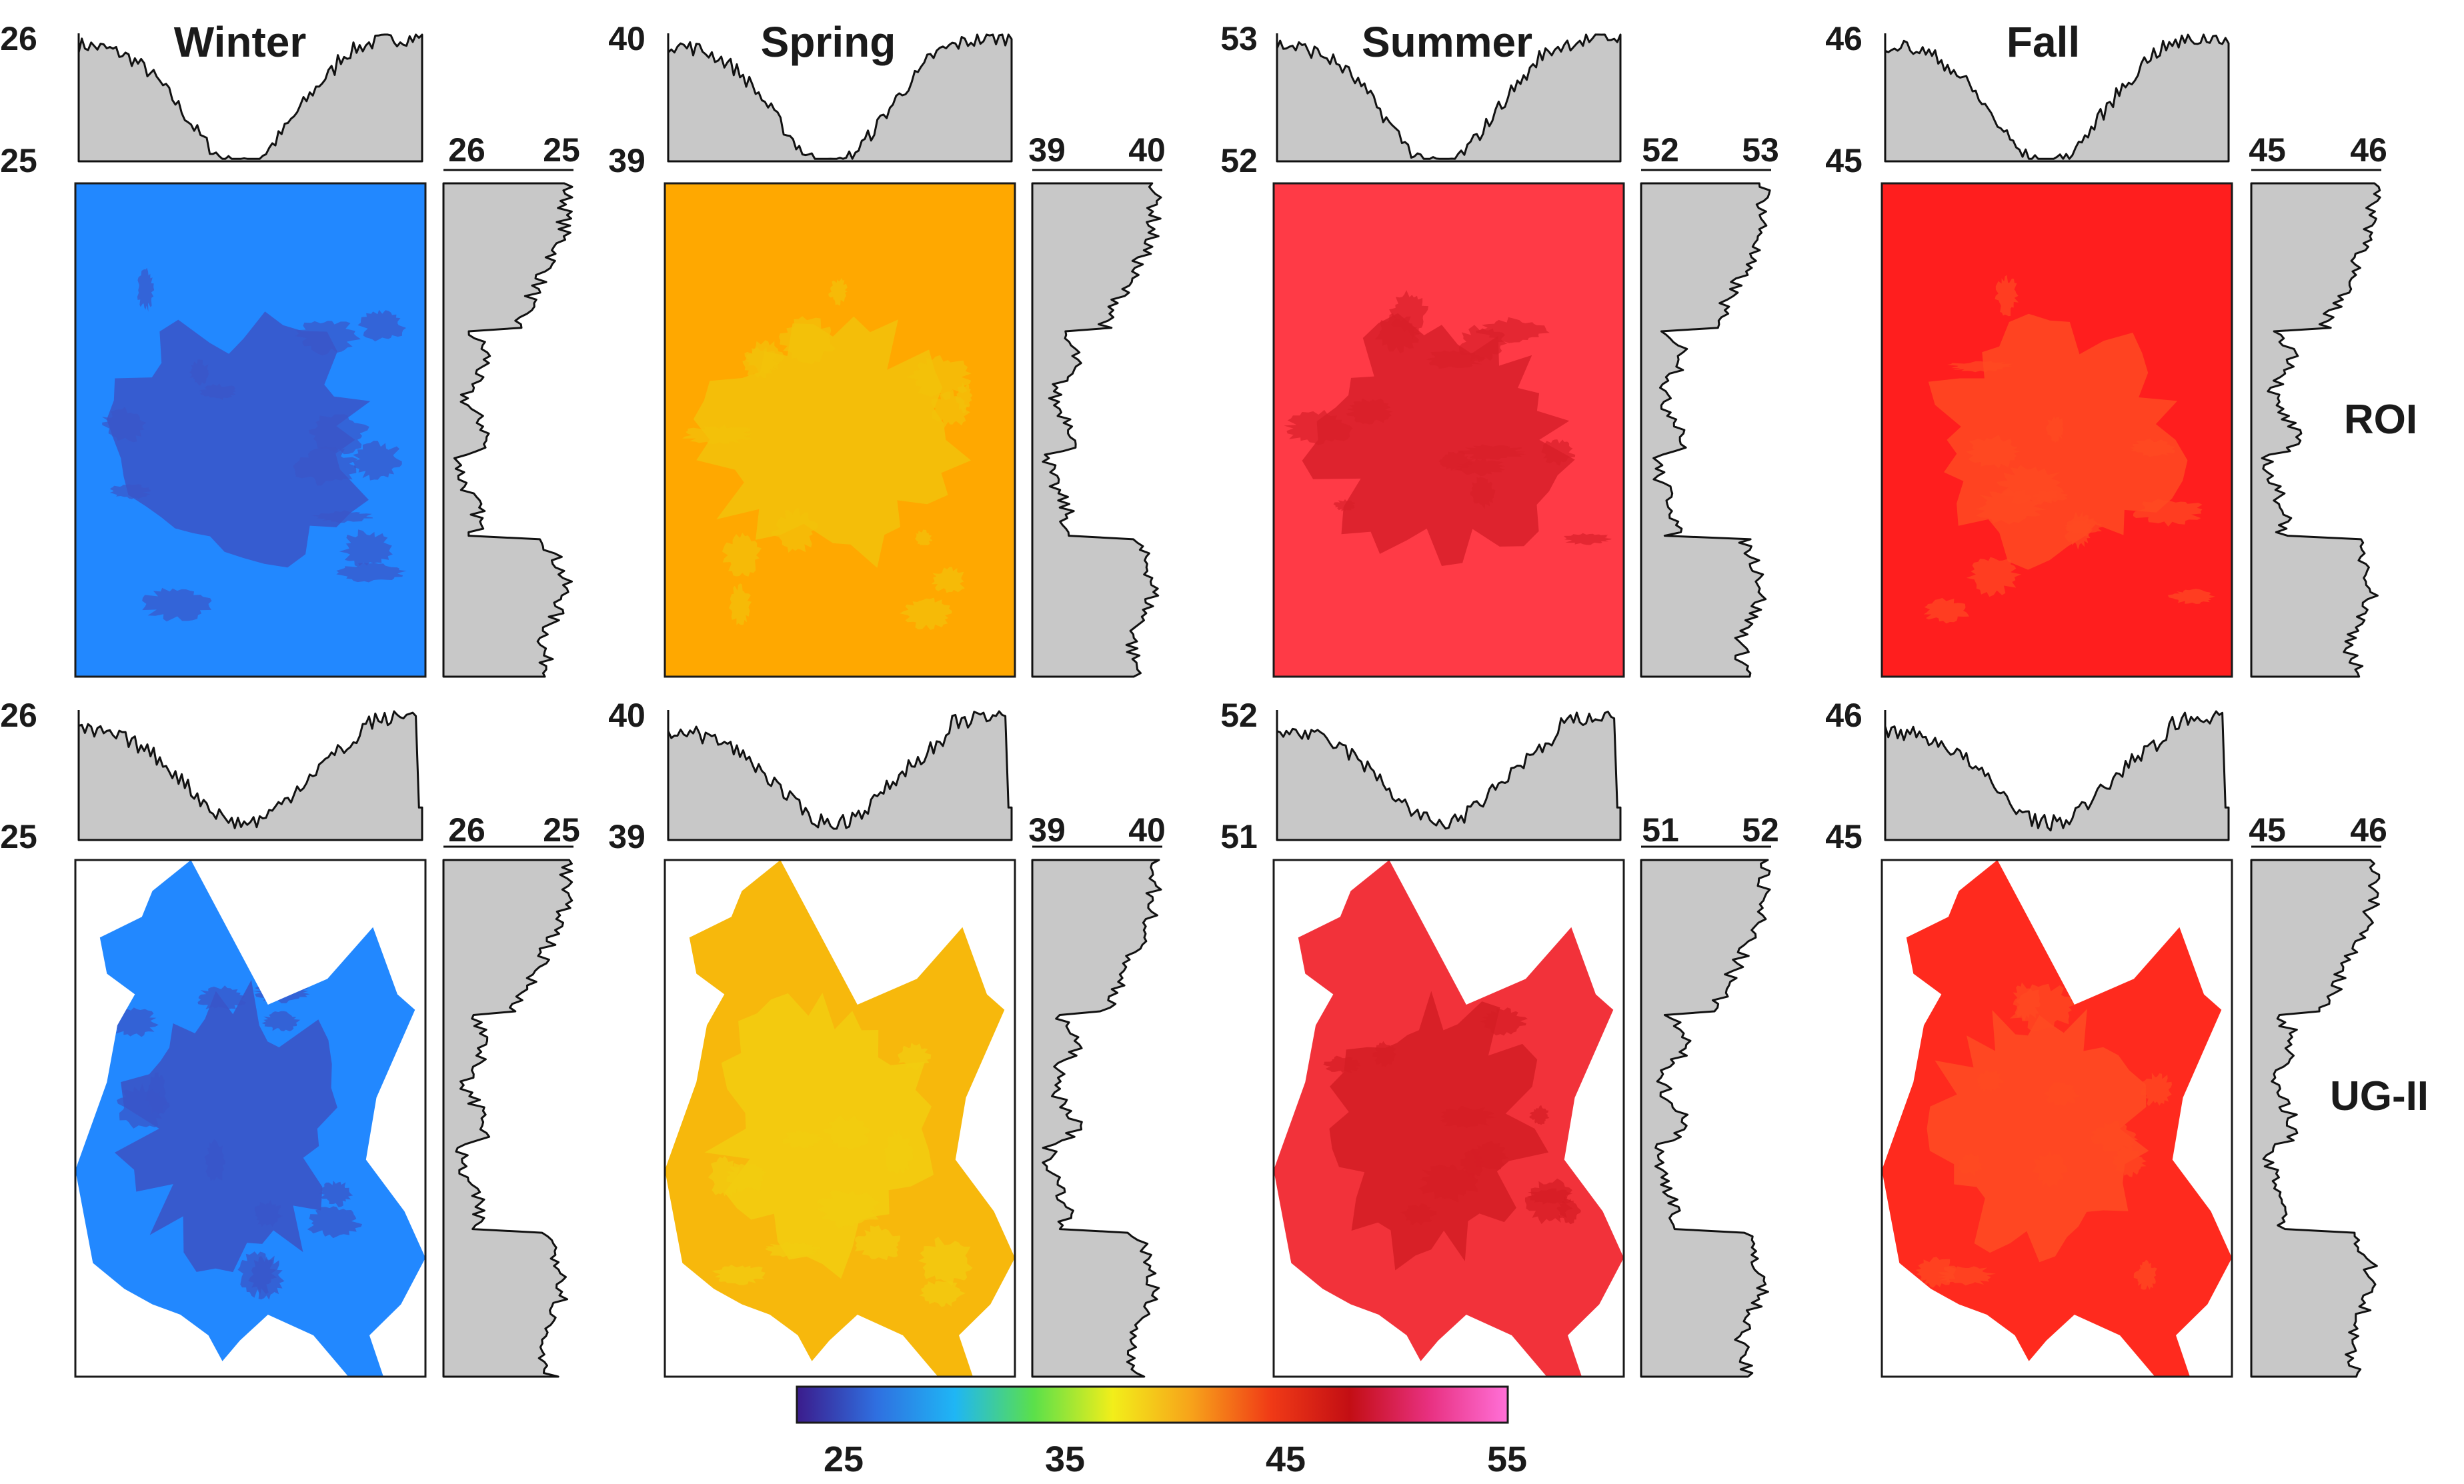 The width and height of the screenshot is (2464, 1484). Describe the element at coordinates (507, 1118) in the screenshot. I see `side-profile-winter-ug` at that location.